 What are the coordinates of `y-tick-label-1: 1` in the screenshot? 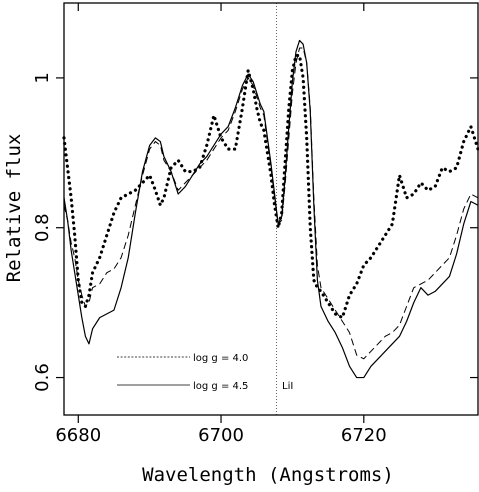 It's located at (42, 77).